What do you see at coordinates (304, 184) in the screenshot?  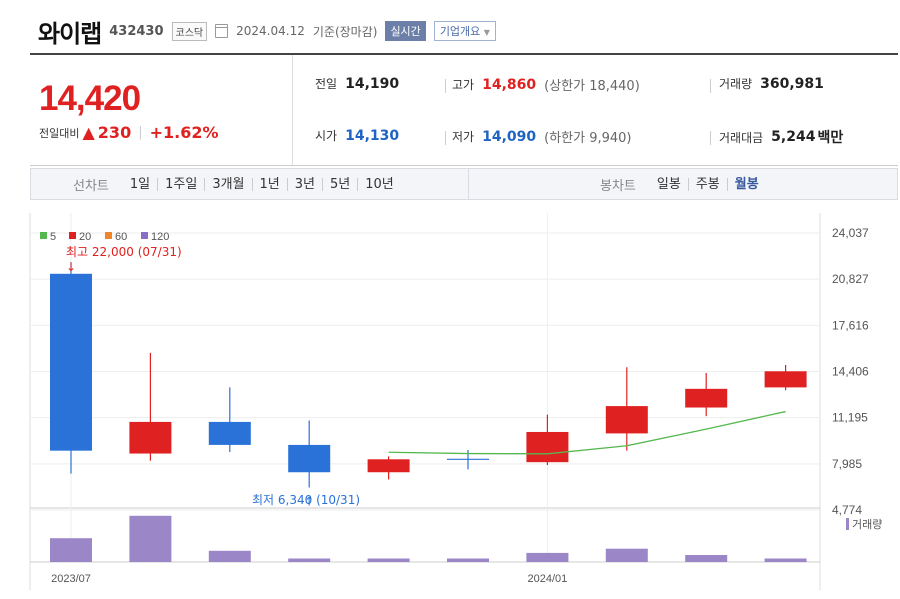 I see `line-chart-range-option: 3년` at bounding box center [304, 184].